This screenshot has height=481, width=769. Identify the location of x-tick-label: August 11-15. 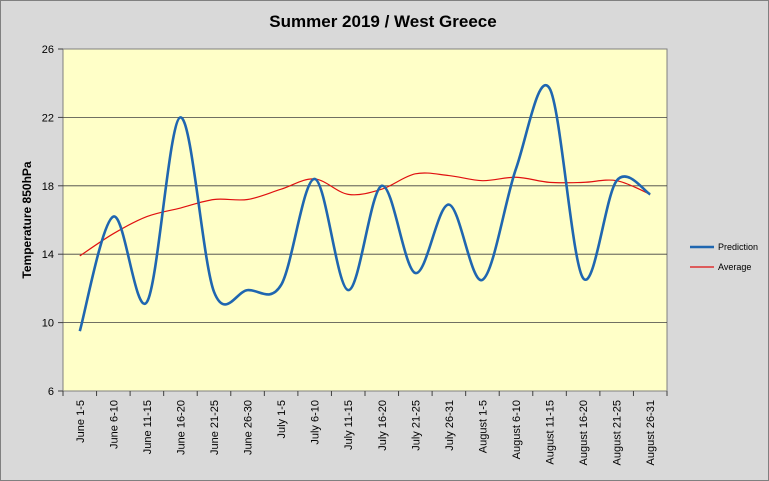
(551, 432).